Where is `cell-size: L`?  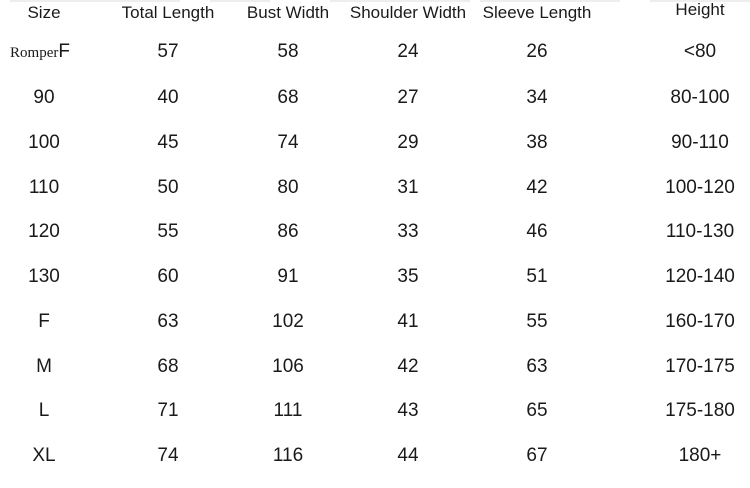 cell-size: L is located at coordinates (44, 410).